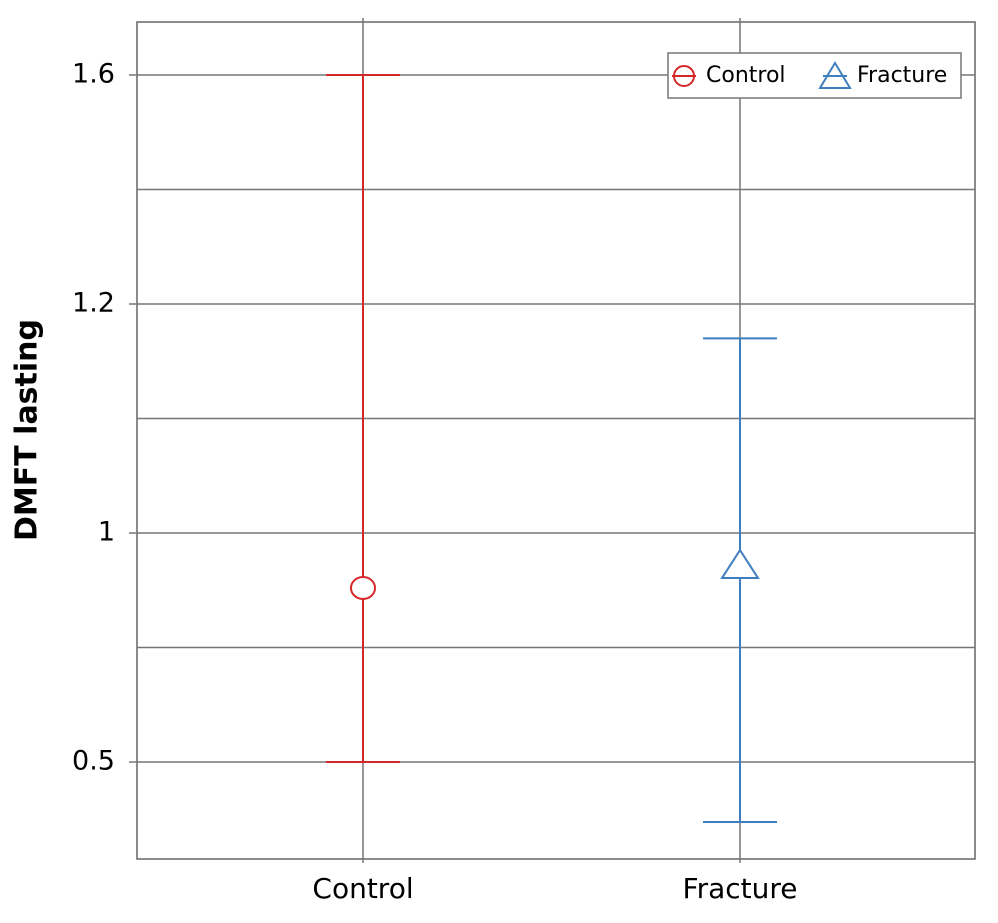 The width and height of the screenshot is (998, 923). What do you see at coordinates (746, 75) in the screenshot?
I see `legend-label: Control` at bounding box center [746, 75].